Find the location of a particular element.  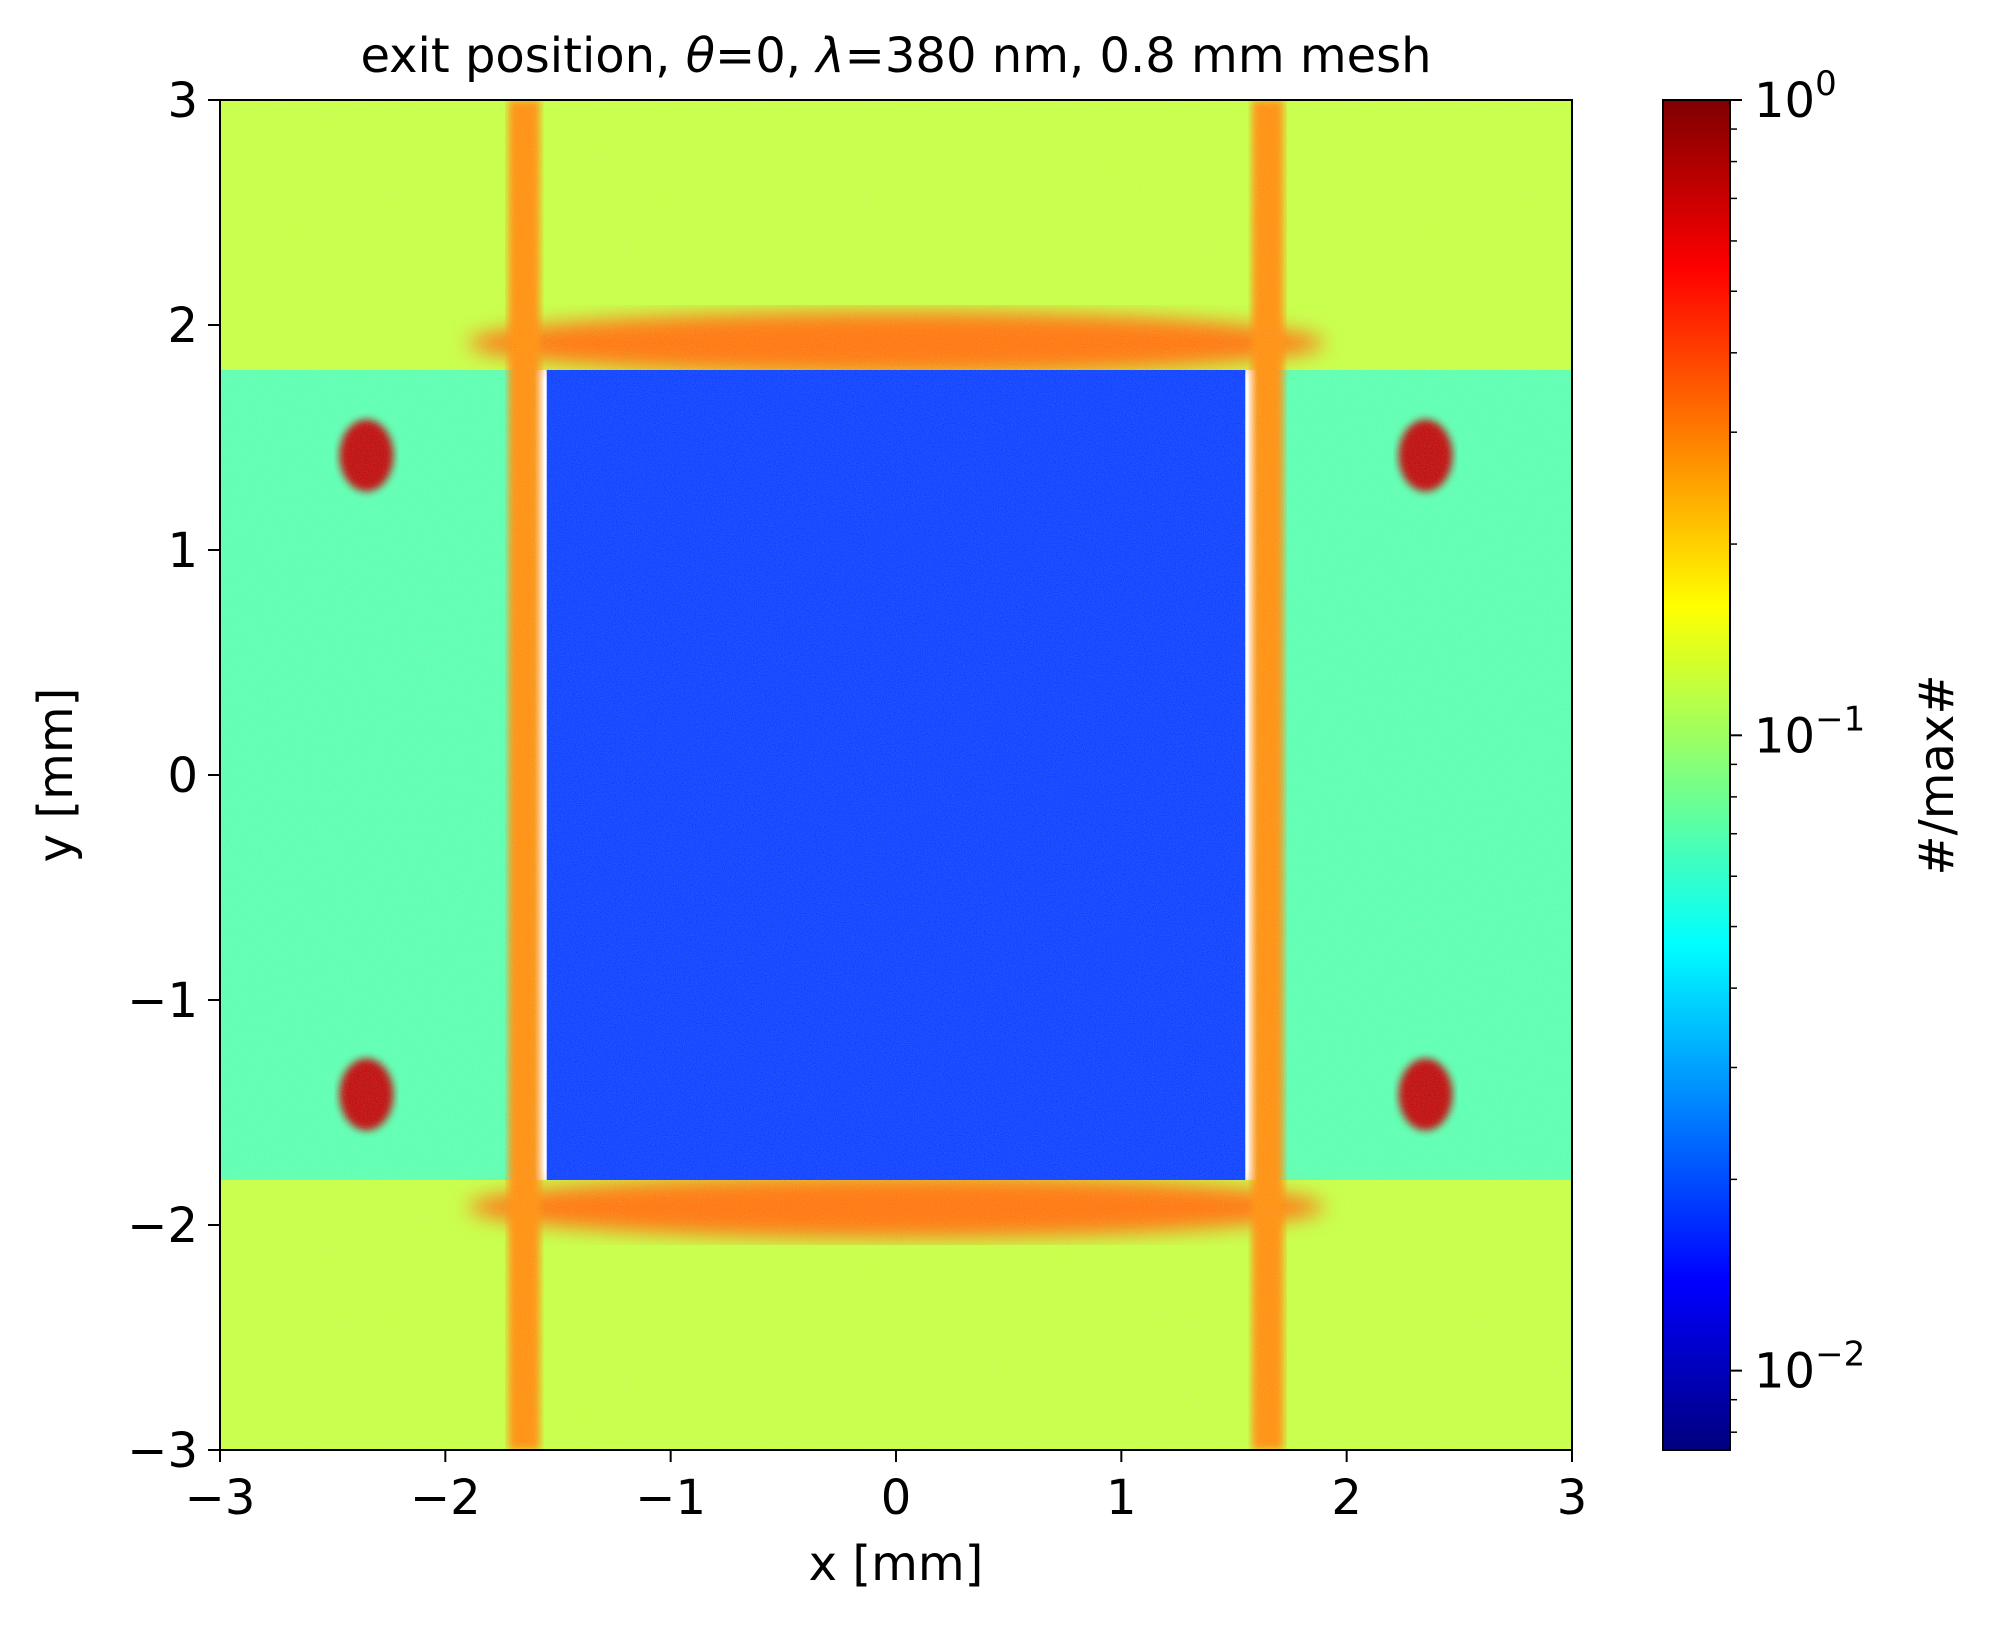

colorbar-tick-exponent: 0 is located at coordinates (1826, 84).